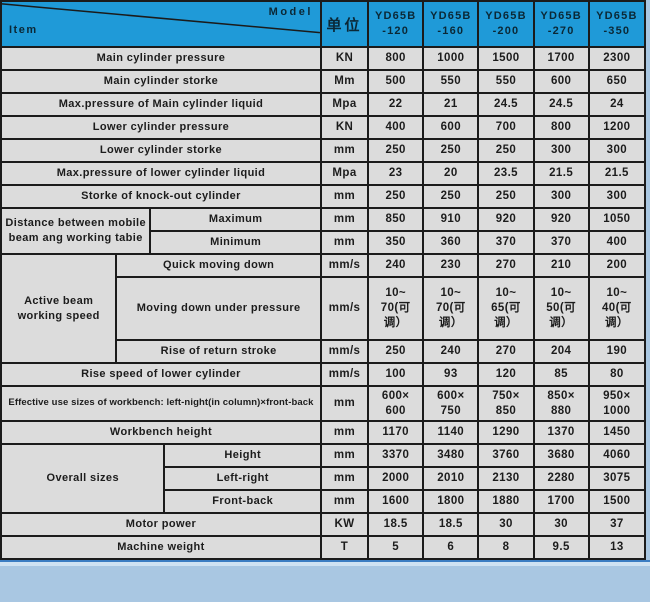 This screenshot has width=650, height=602. Describe the element at coordinates (451, 524) in the screenshot. I see `value-cell-1: 18.5` at that location.